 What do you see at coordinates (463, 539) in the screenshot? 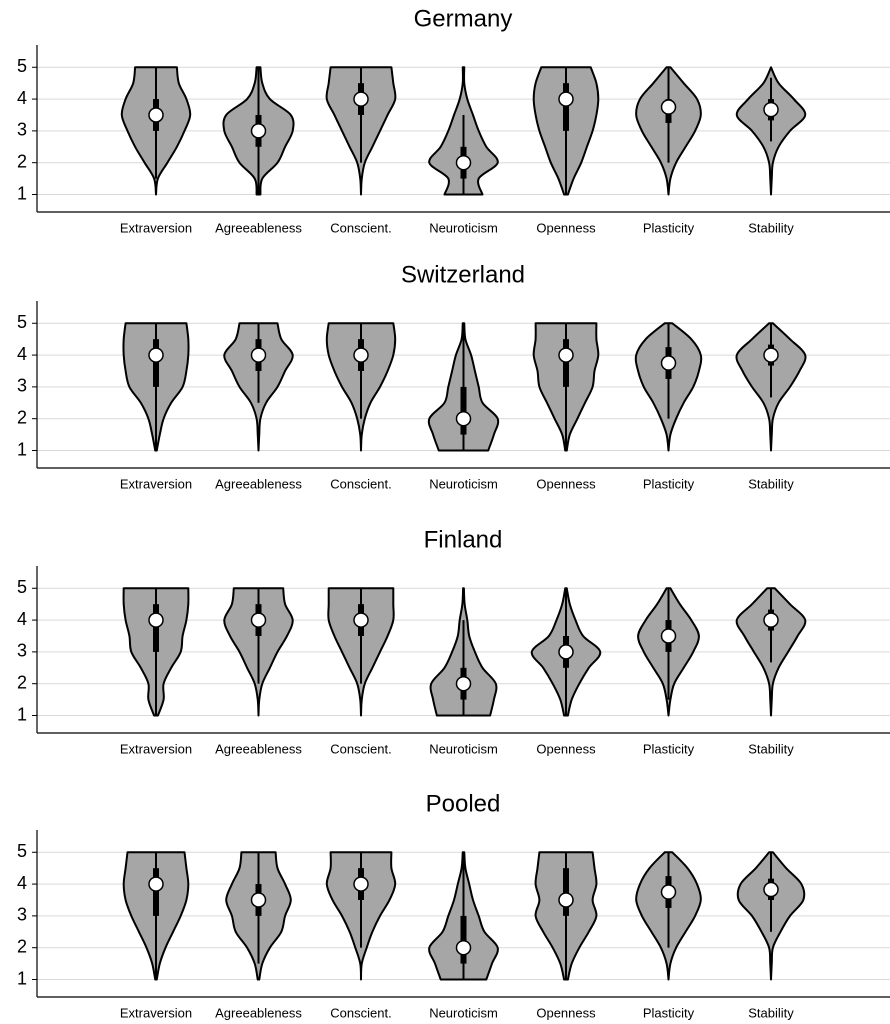
I see `chart-title: Finland` at bounding box center [463, 539].